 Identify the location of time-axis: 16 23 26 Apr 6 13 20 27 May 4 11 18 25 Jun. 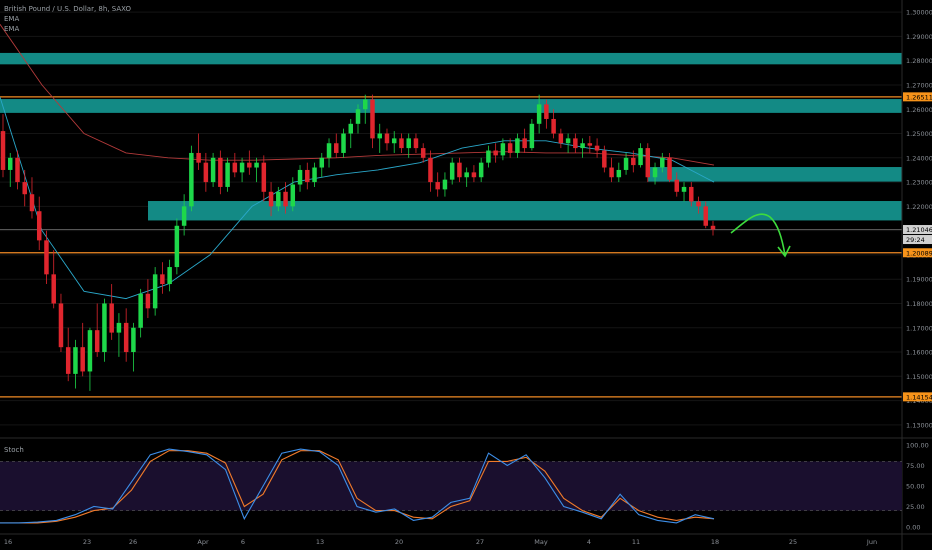
(466, 539).